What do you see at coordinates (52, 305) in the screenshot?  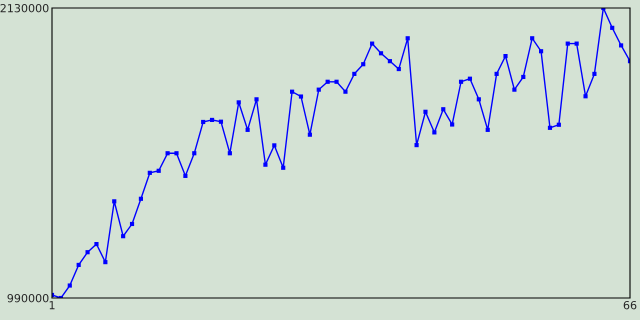 I see `x-tick-label: 1` at bounding box center [52, 305].